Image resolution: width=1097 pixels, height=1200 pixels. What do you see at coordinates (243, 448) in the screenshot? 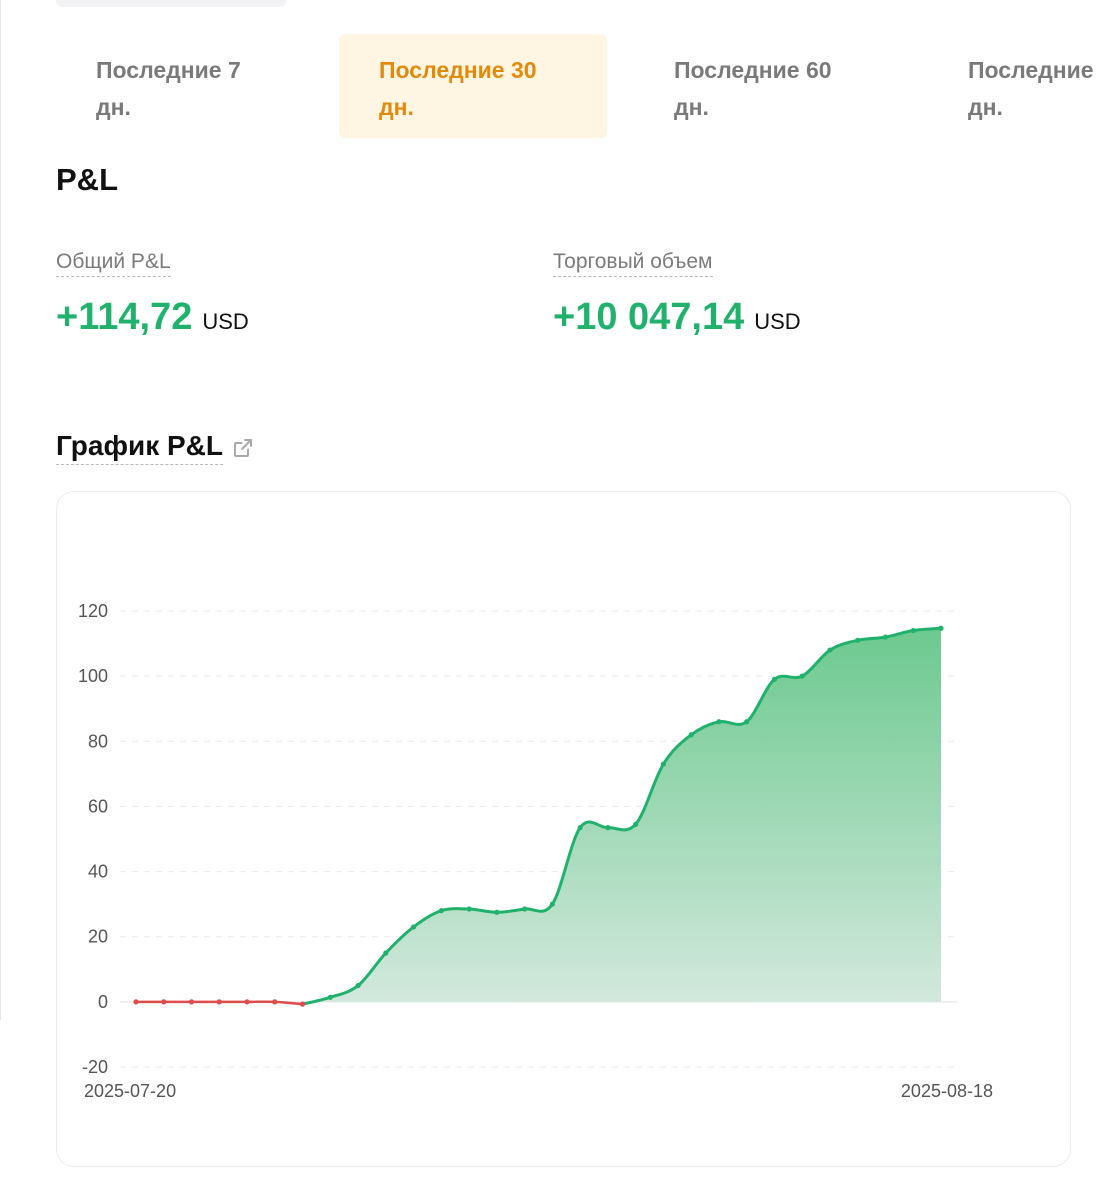
I see `external-link-icon` at bounding box center [243, 448].